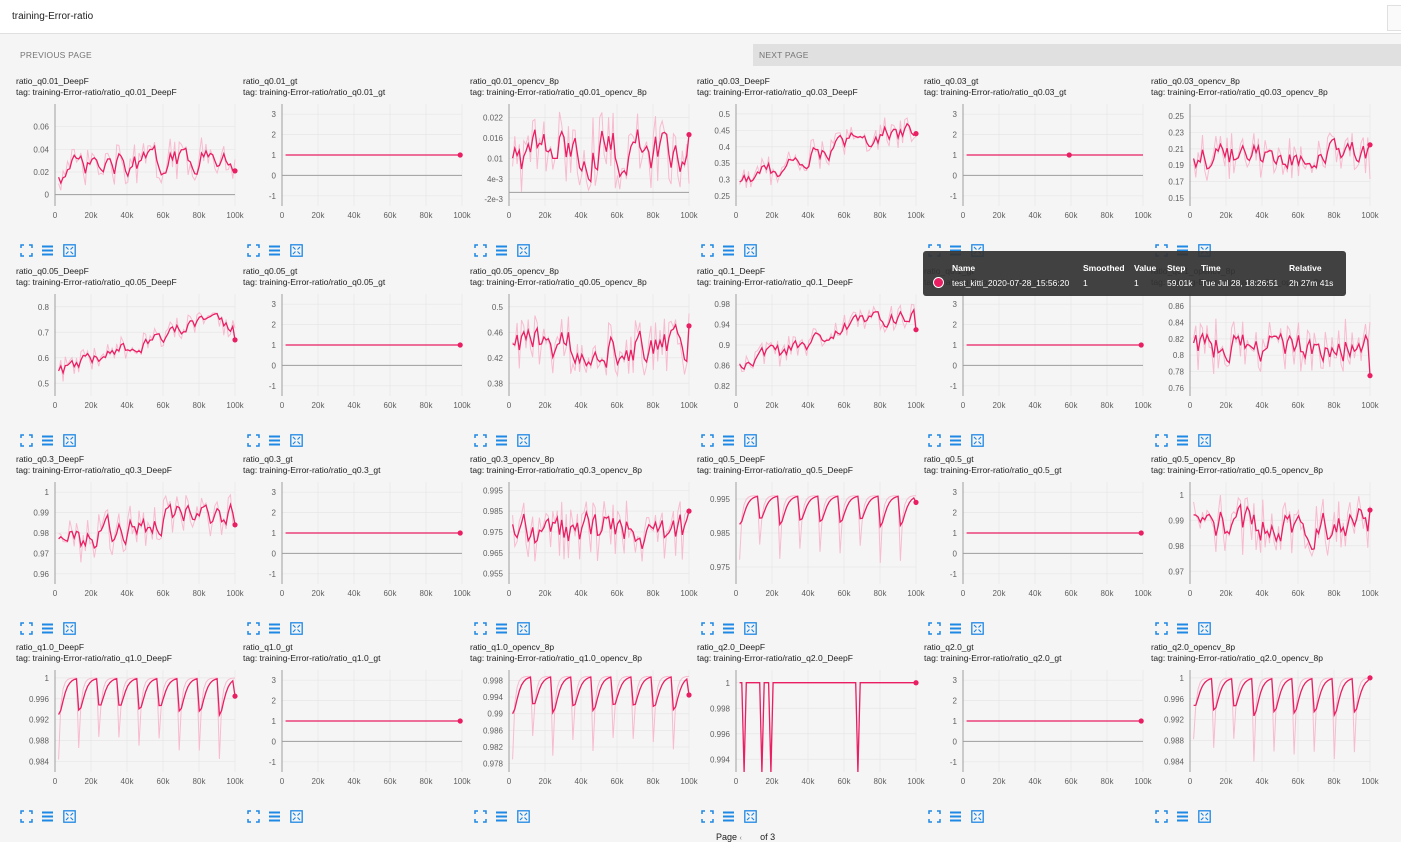 The width and height of the screenshot is (1401, 842). Describe the element at coordinates (803, 361) in the screenshot. I see `line-chart: 0 20k 40k 60k 80k 100k 0.82 0.86 0.9 0.94 0.98` at that location.